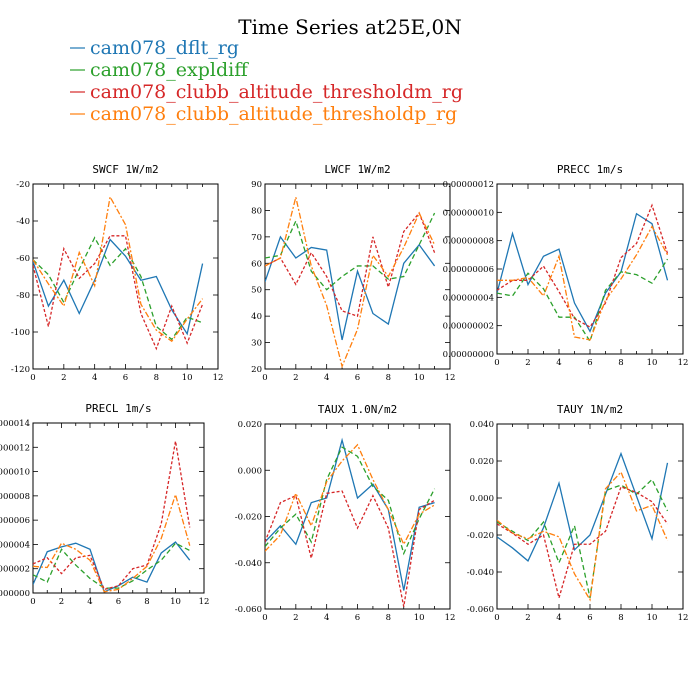  What do you see at coordinates (590, 169) in the screenshot?
I see `panel-title: PRECC 1m/s` at bounding box center [590, 169].